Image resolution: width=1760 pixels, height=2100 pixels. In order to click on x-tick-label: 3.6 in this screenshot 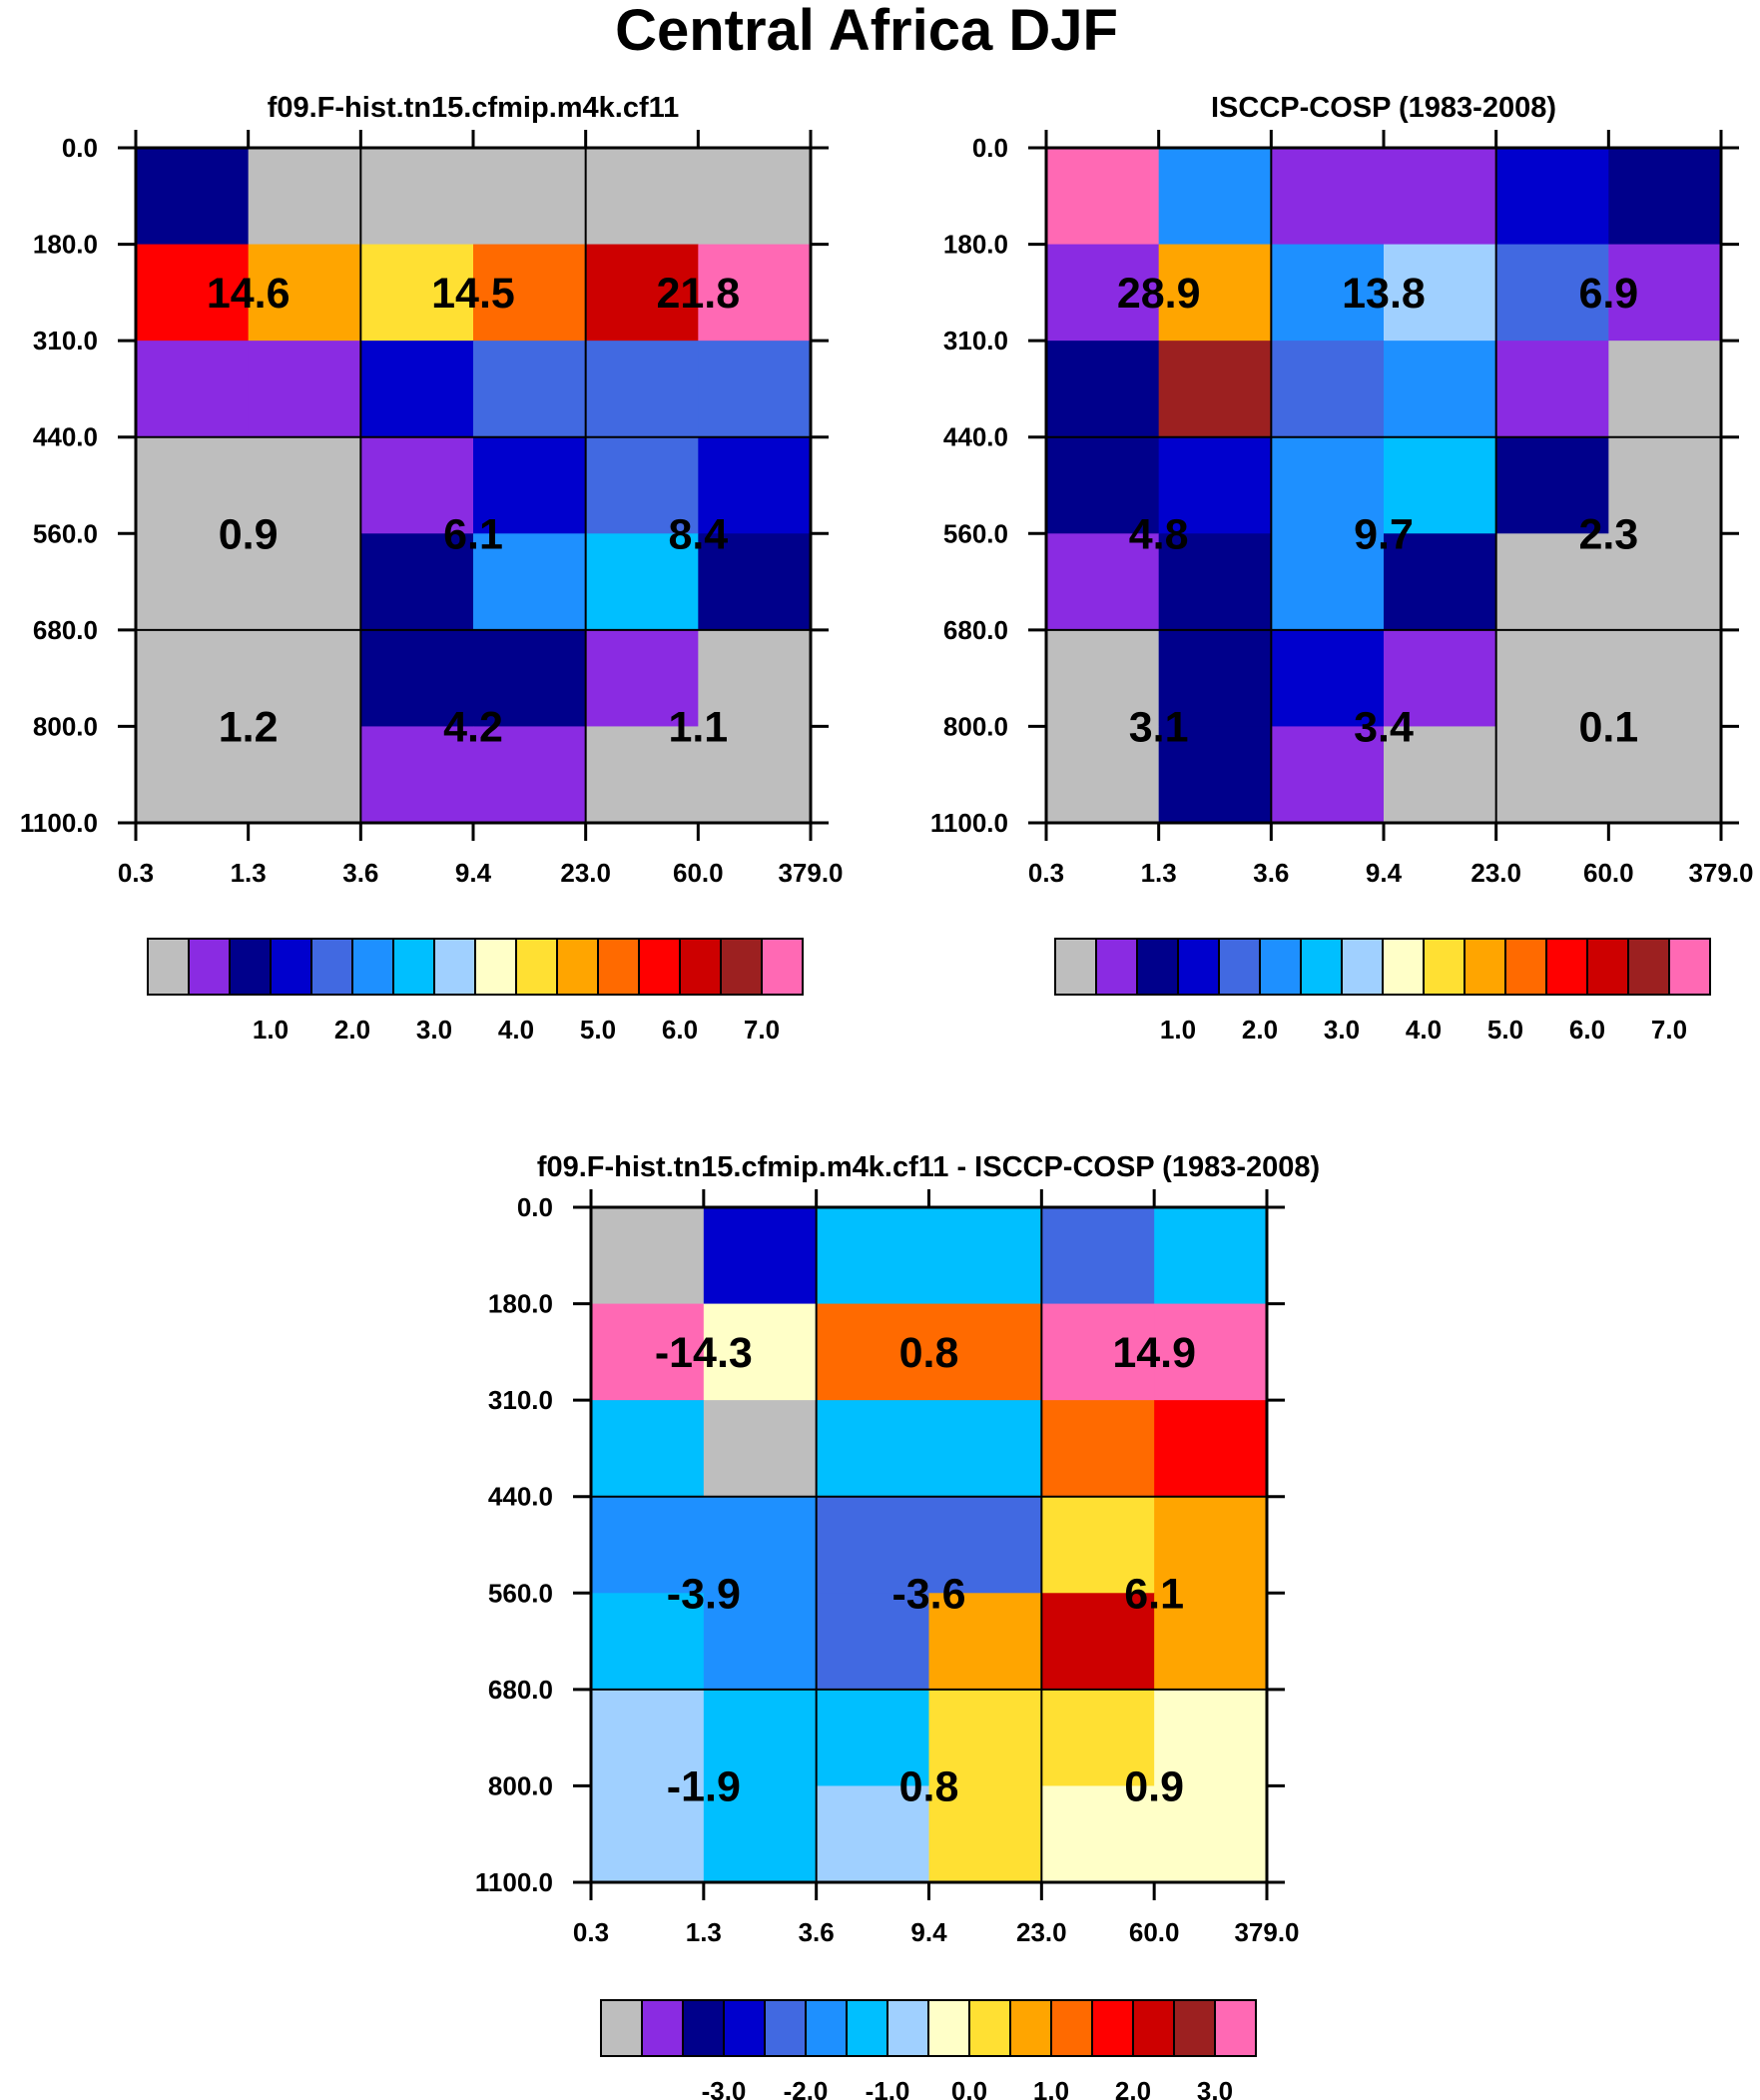, I will do `click(1271, 873)`.